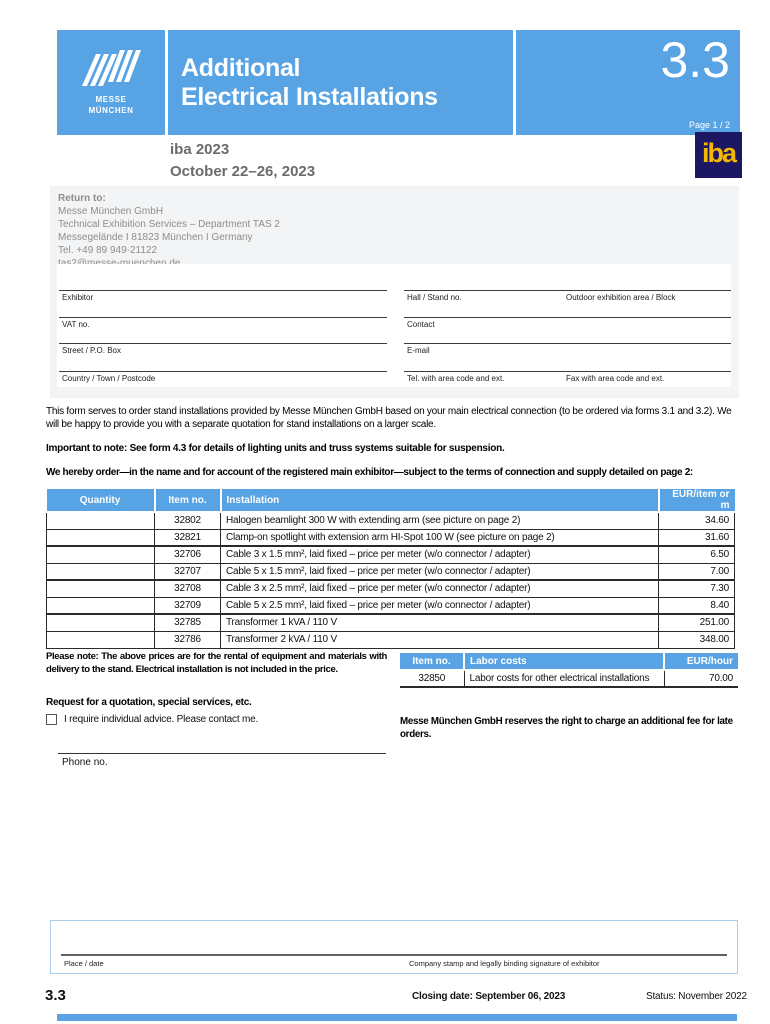 The width and height of the screenshot is (770, 1024). Describe the element at coordinates (390, 622) in the screenshot. I see `table-row: 32785 Transformer 1 kVA / 110 V 251.00` at that location.